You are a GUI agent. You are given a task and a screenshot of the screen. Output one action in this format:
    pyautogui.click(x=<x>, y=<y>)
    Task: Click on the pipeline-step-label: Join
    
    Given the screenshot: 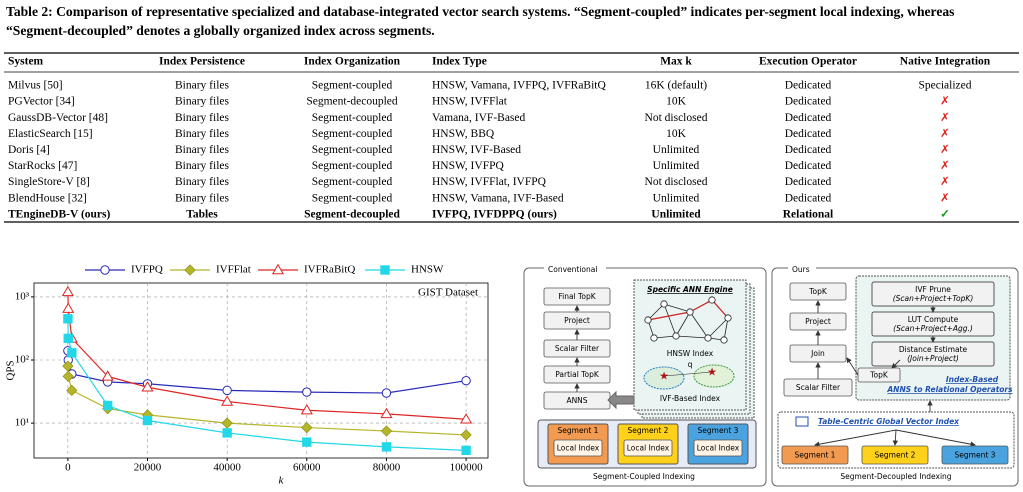 What is the action you would take?
    pyautogui.click(x=817, y=353)
    